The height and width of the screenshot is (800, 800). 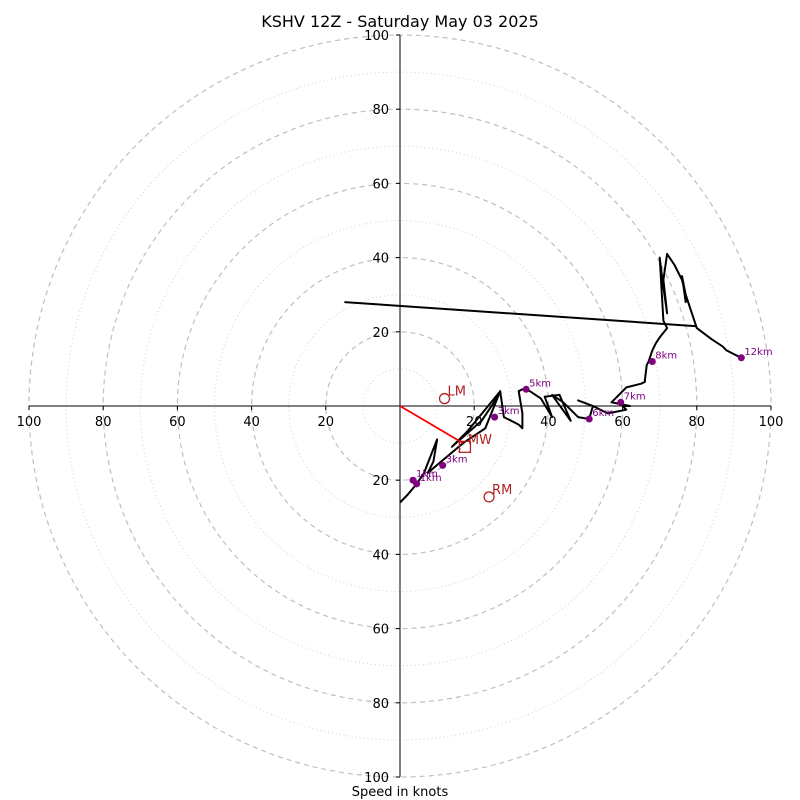 I want to click on motion-vector-group, so click(x=431, y=424).